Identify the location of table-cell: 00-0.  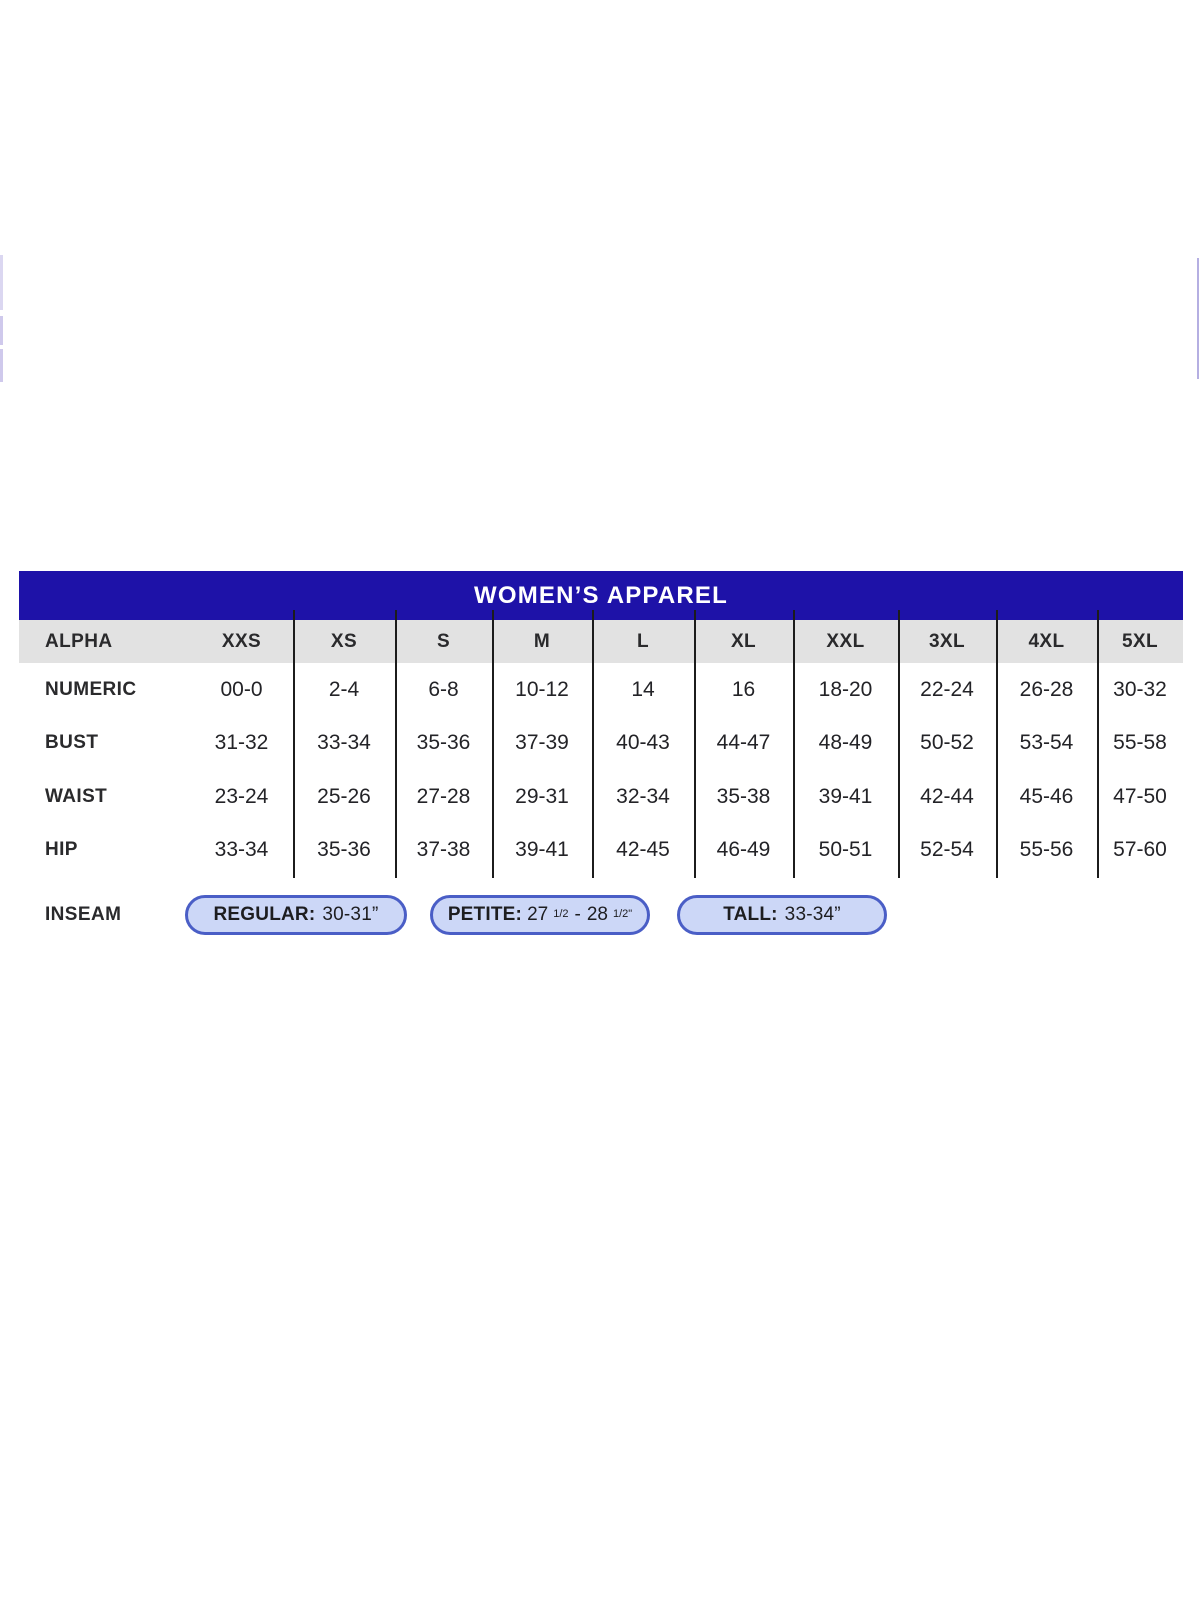
(241, 689).